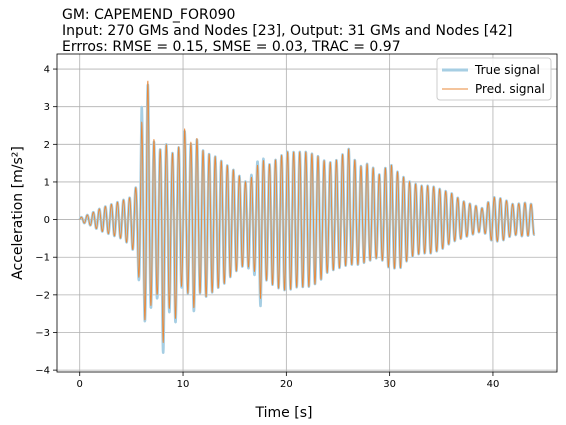 Image resolution: width=566 pixels, height=425 pixels. Describe the element at coordinates (286, 384) in the screenshot. I see `x-tick-label: 20` at that location.